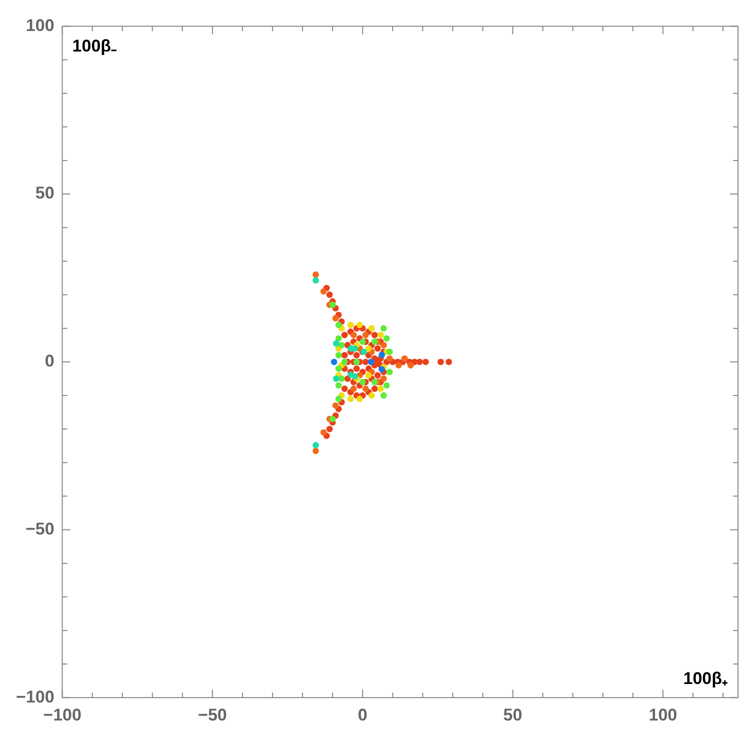  I want to click on y-axis-title: 100β₋, so click(95, 46).